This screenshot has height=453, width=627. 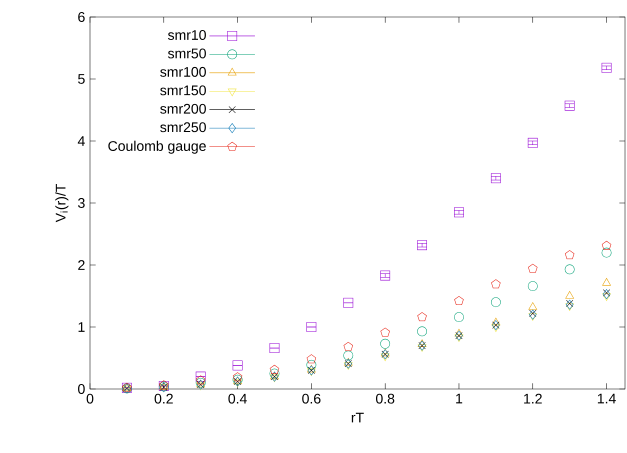 I want to click on y-tick-label: 2, so click(x=81, y=265).